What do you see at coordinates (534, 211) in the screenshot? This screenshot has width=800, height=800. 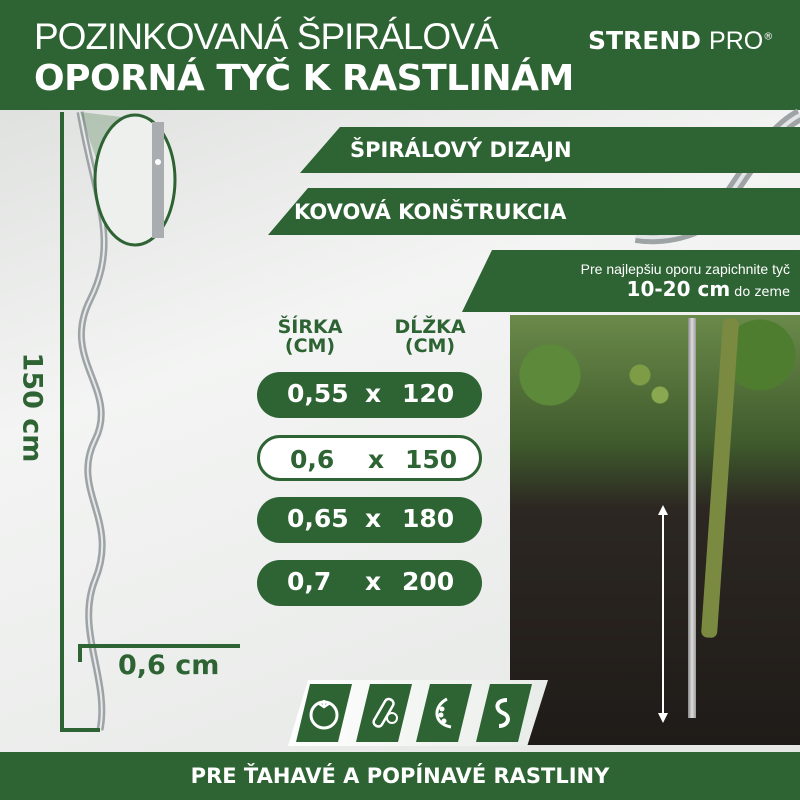 I see `feature-banner-metal: KOVOVÁ KONŠTRUKCIA` at bounding box center [534, 211].